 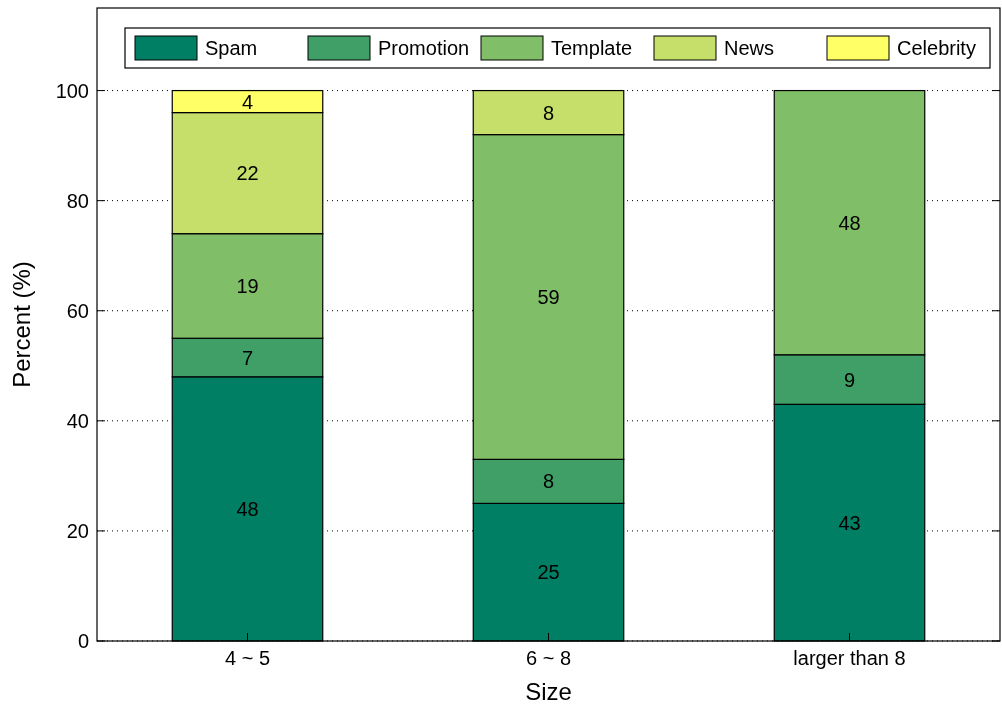 What do you see at coordinates (849, 379) in the screenshot?
I see `data-label: 9` at bounding box center [849, 379].